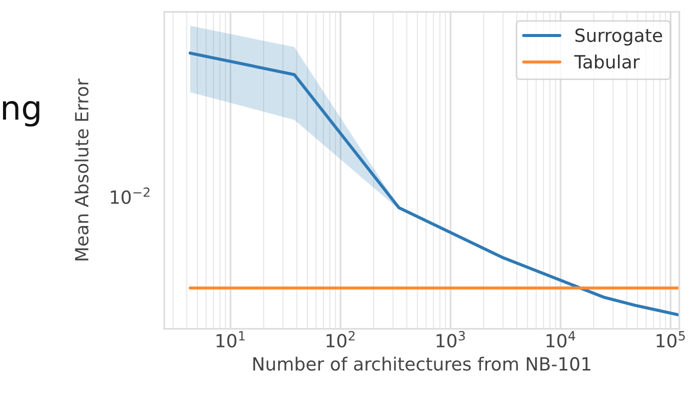 The image size is (696, 409). Describe the element at coordinates (21, 113) in the screenshot. I see `text: ng` at that location.